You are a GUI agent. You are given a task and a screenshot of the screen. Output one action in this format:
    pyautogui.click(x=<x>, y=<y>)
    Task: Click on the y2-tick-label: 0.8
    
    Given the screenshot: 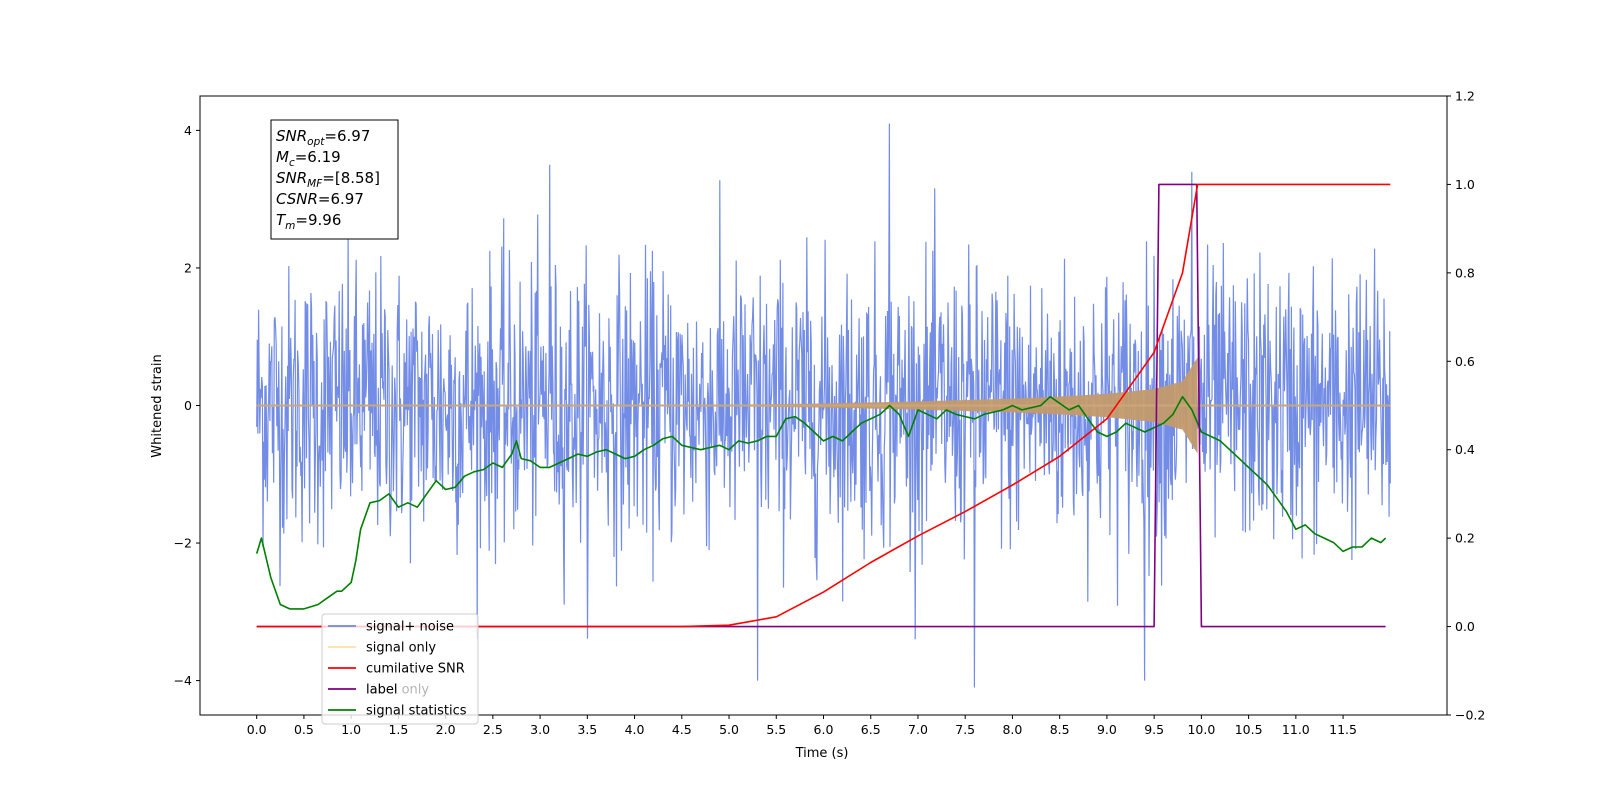 What is the action you would take?
    pyautogui.click(x=1465, y=272)
    